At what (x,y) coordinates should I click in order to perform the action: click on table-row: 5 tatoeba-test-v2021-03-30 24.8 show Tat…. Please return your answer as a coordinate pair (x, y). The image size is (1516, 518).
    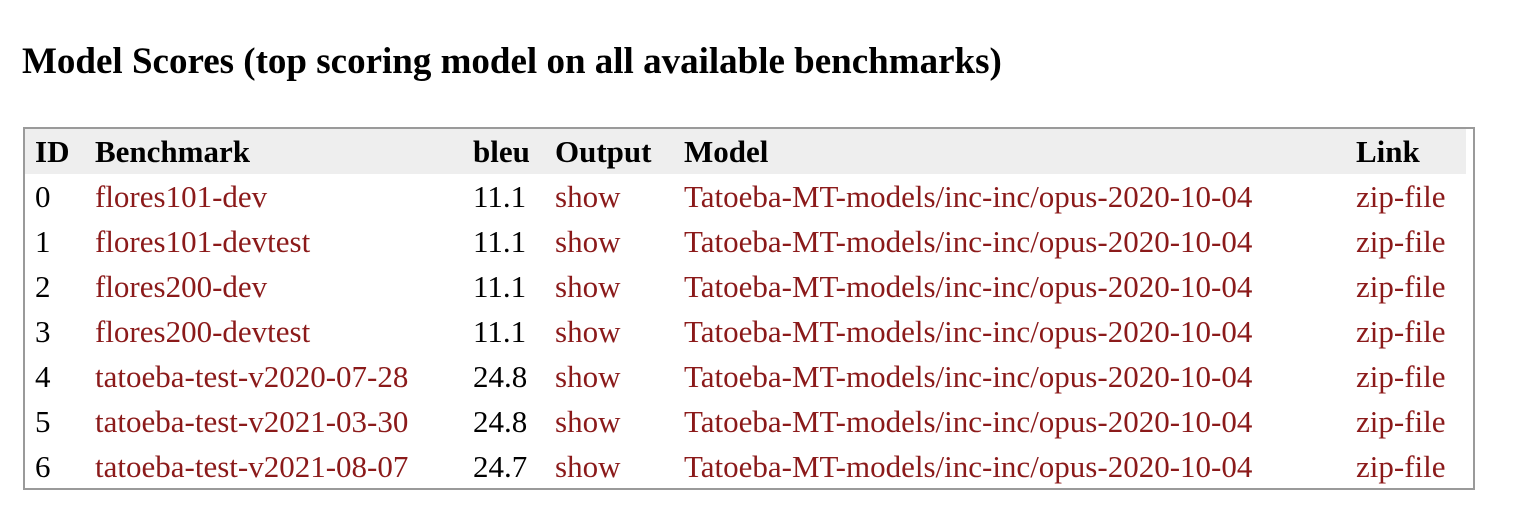
    Looking at the image, I should click on (745, 421).